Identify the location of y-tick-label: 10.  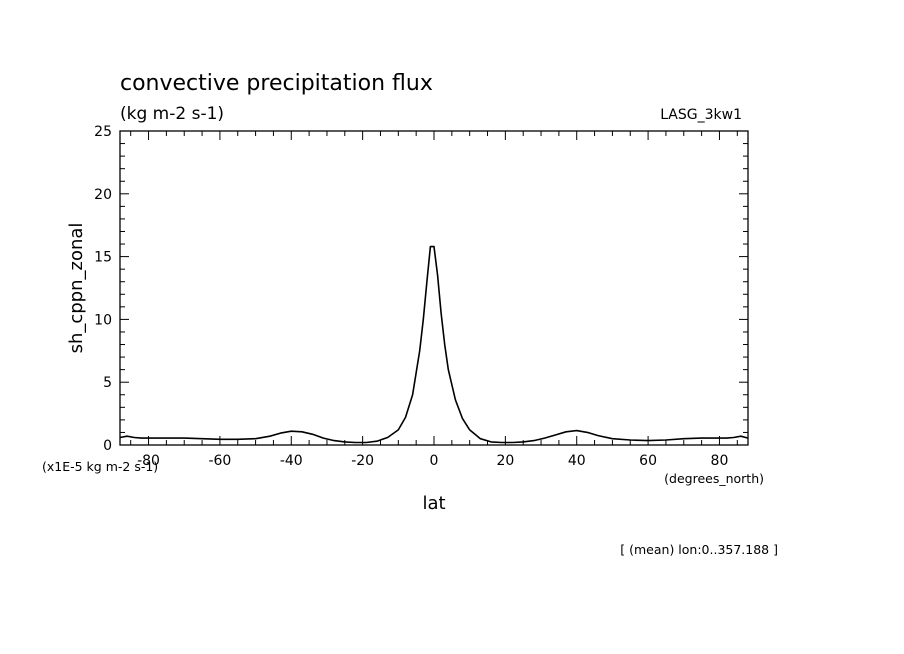
(103, 320).